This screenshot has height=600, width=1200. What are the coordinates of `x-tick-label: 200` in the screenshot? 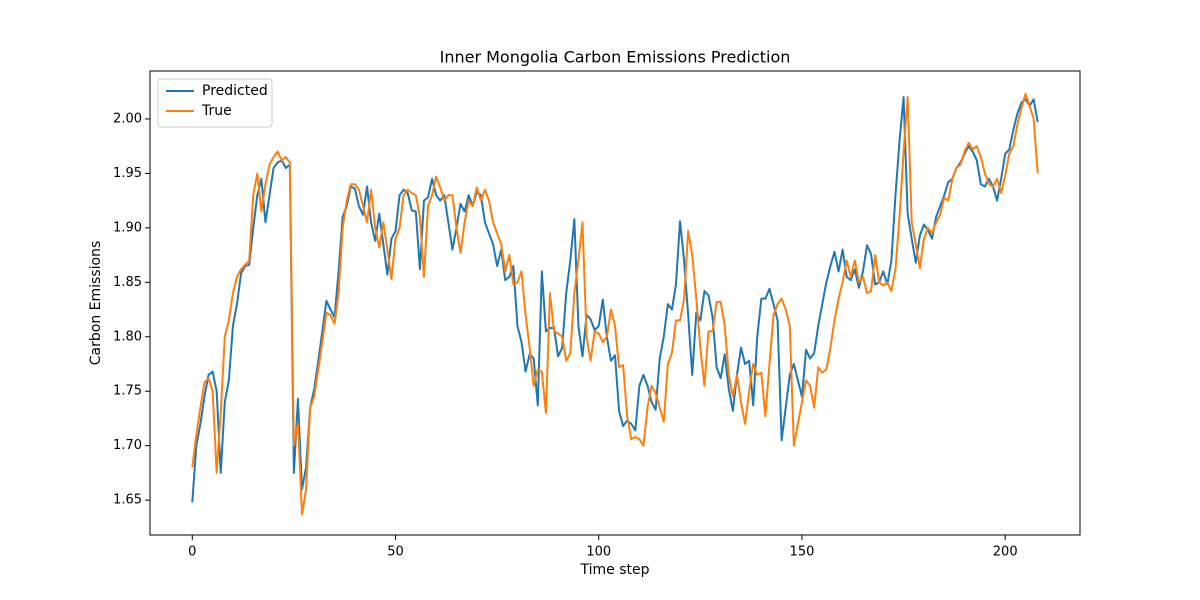 It's located at (1005, 552).